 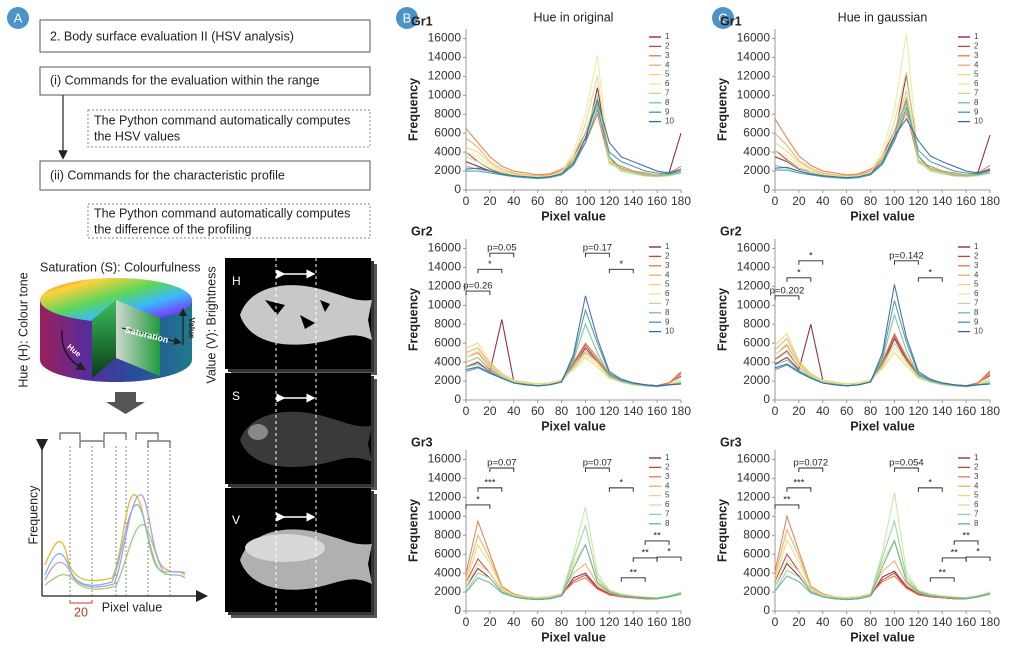 What do you see at coordinates (574, 17) in the screenshot?
I see `chart-title: Hue in original` at bounding box center [574, 17].